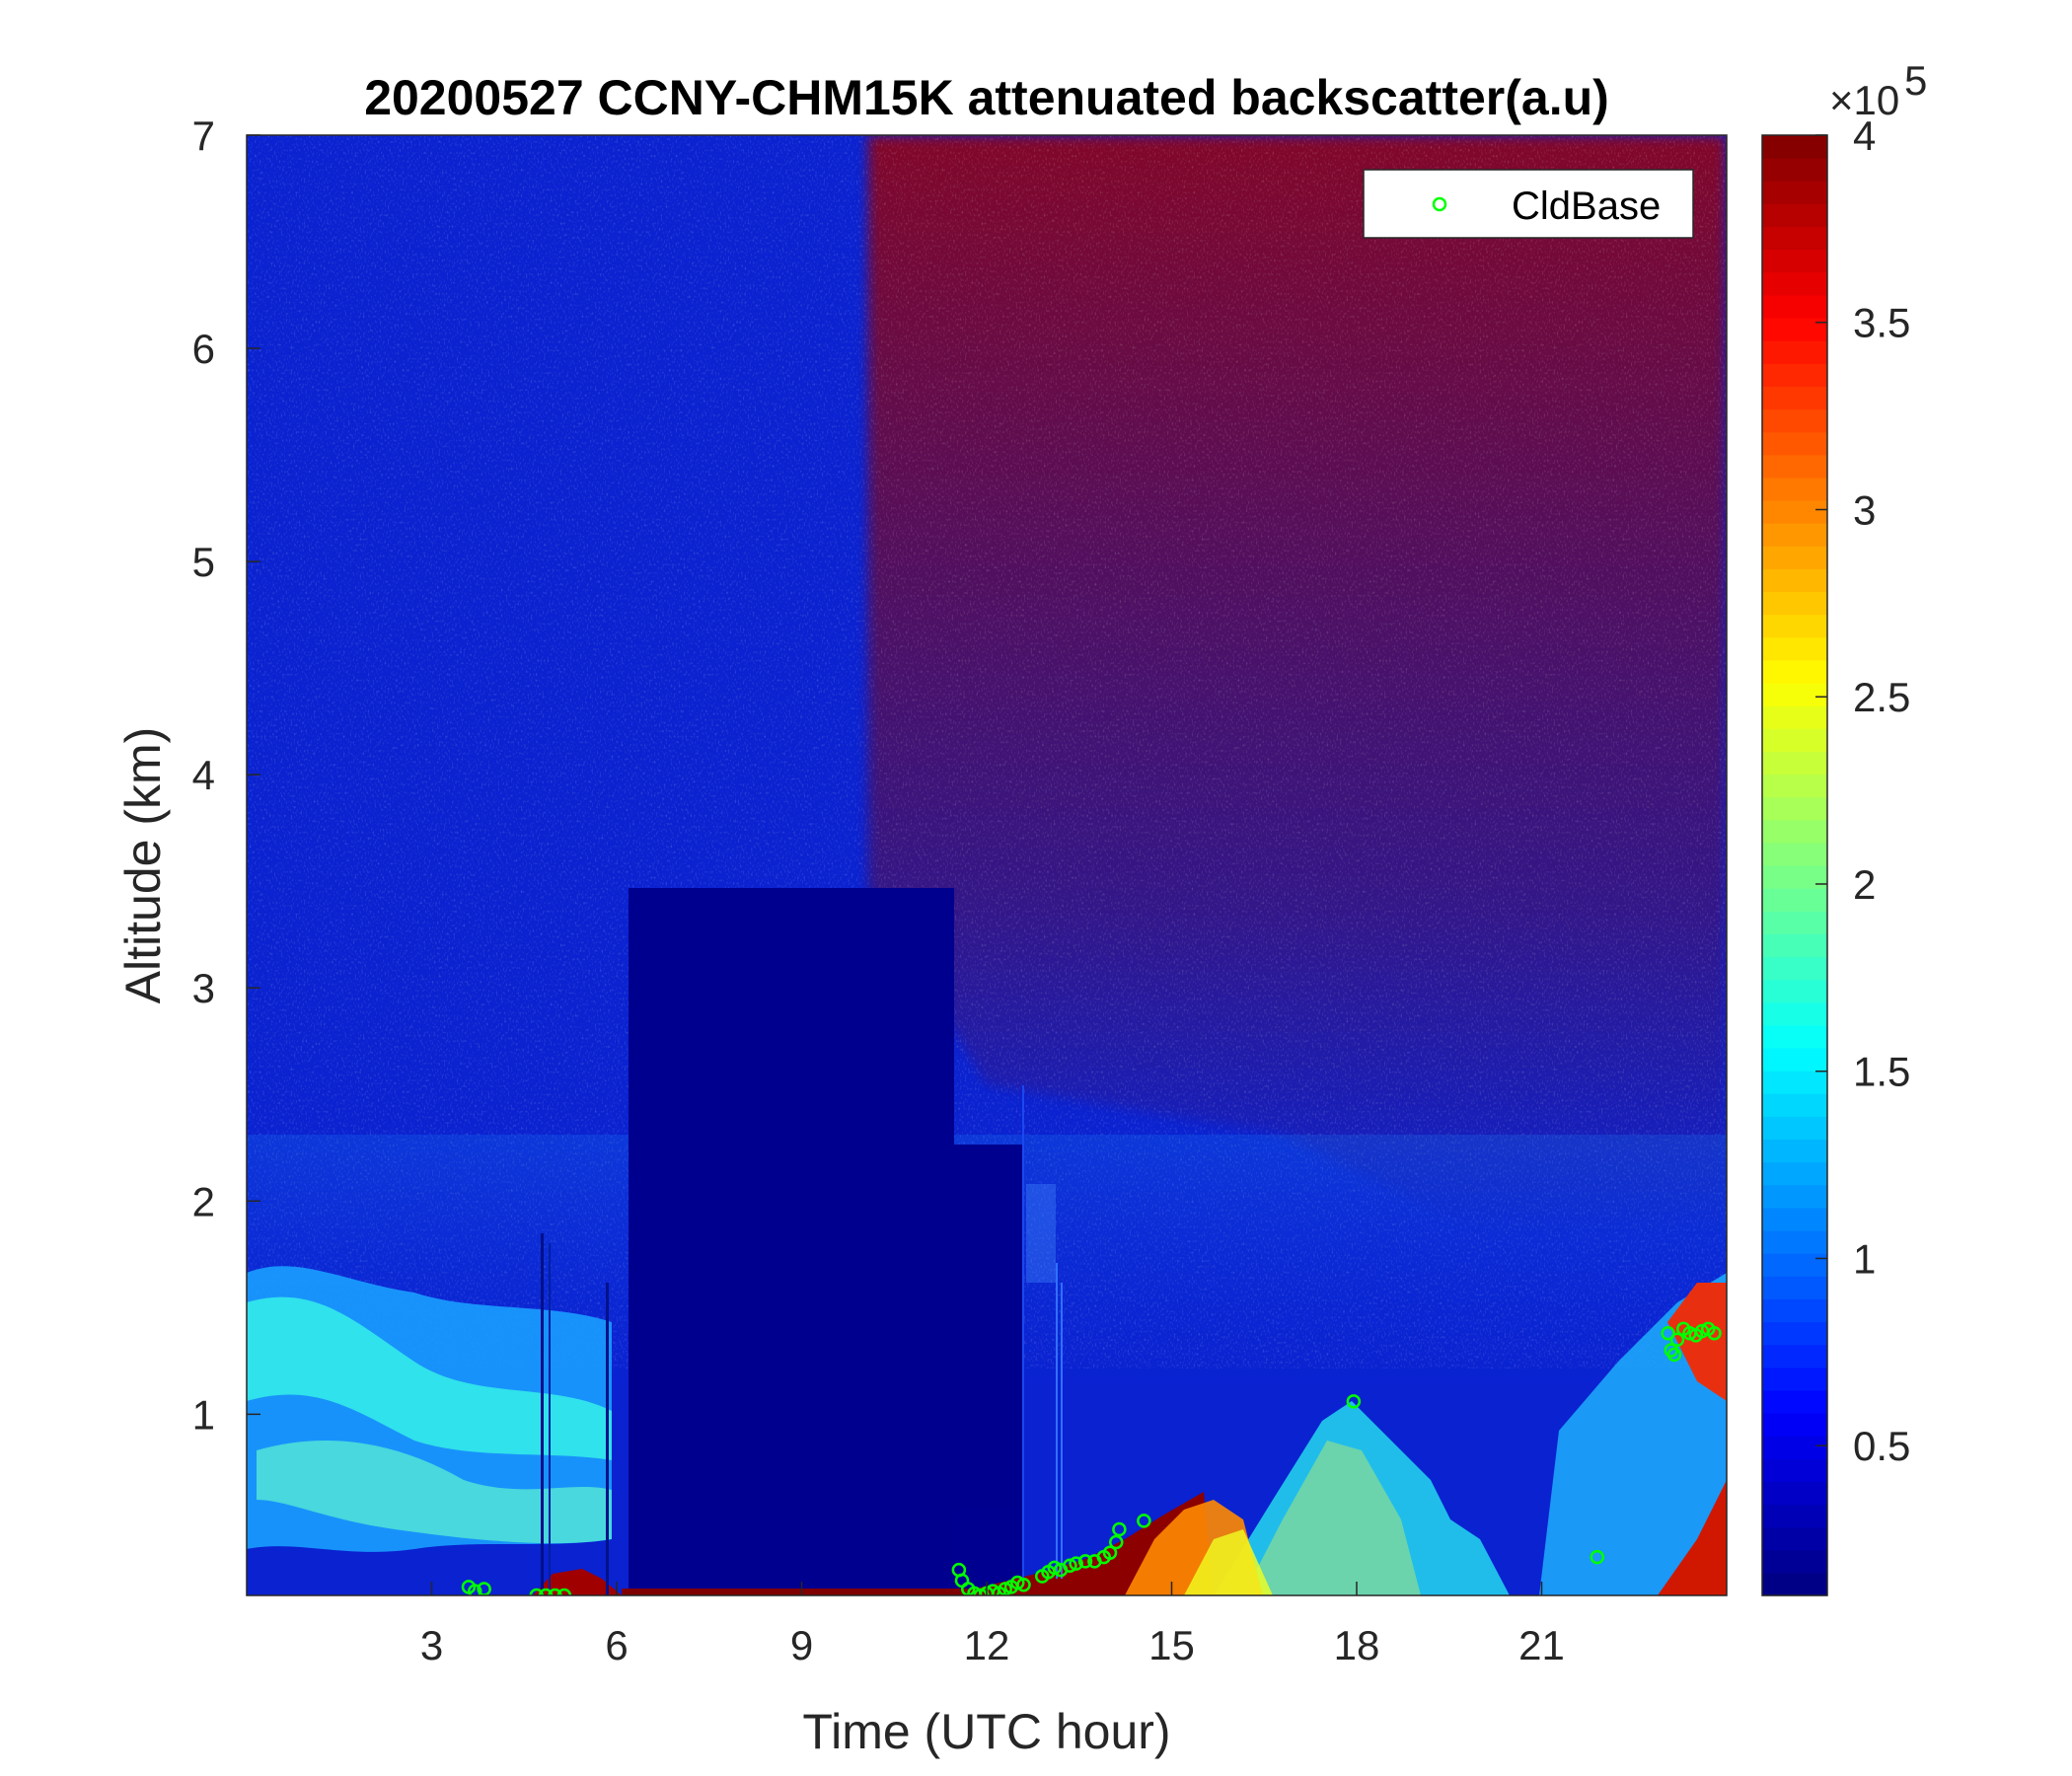 The image size is (2072, 1776). What do you see at coordinates (204, 1201) in the screenshot?
I see `y-tick-label: 2` at bounding box center [204, 1201].